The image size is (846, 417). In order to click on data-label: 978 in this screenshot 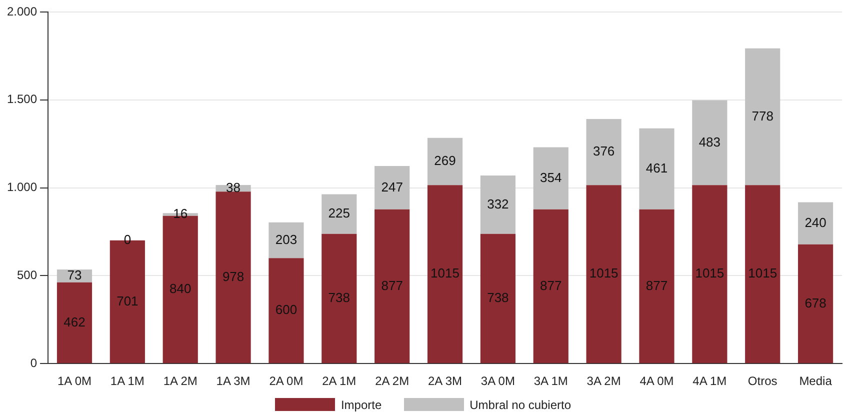, I will do `click(233, 276)`.